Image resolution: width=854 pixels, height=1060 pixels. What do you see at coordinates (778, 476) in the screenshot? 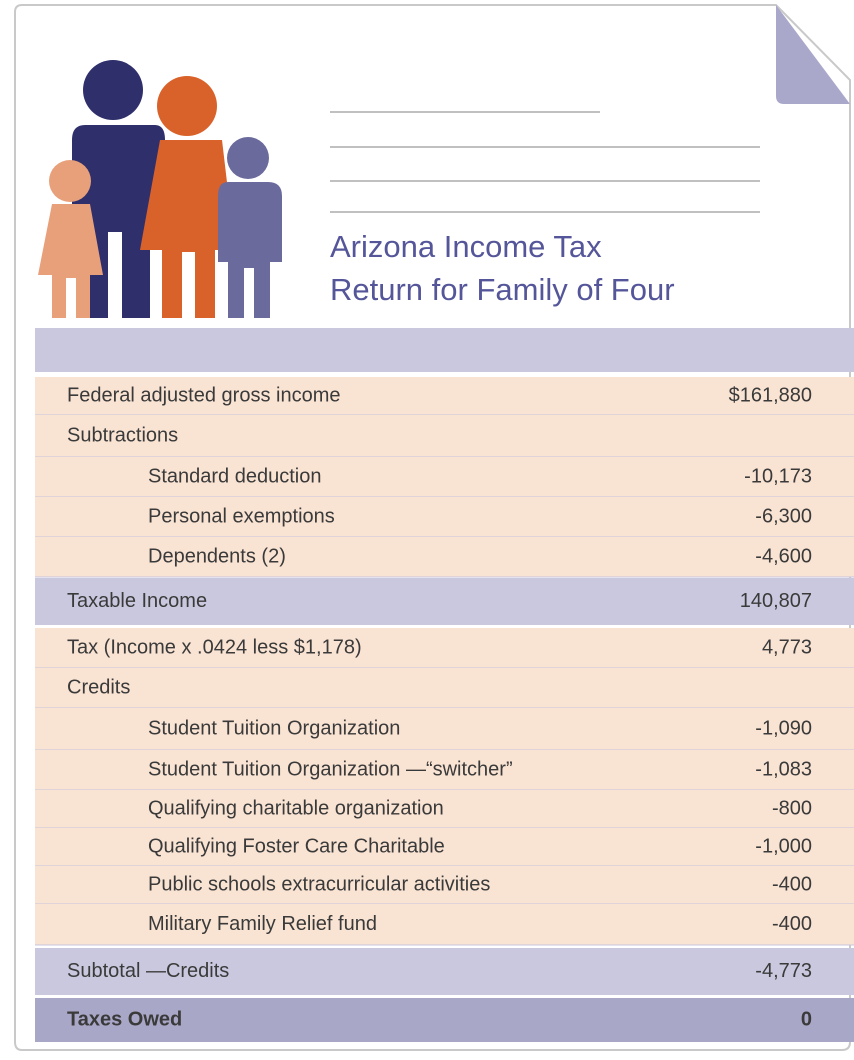
I see `row-value: -10,173` at bounding box center [778, 476].